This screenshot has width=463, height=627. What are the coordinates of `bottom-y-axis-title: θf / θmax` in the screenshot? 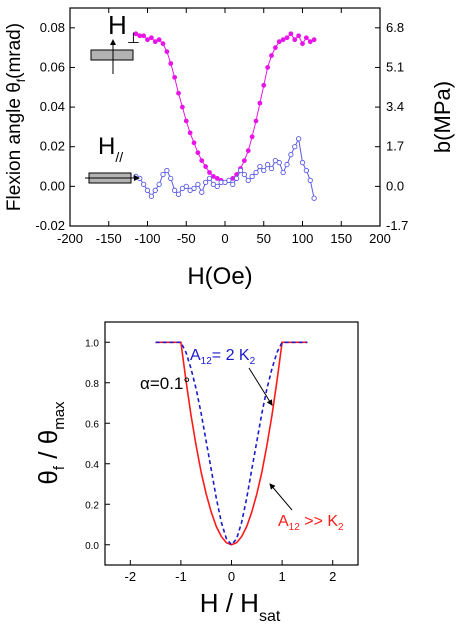 It's located at (50, 443).